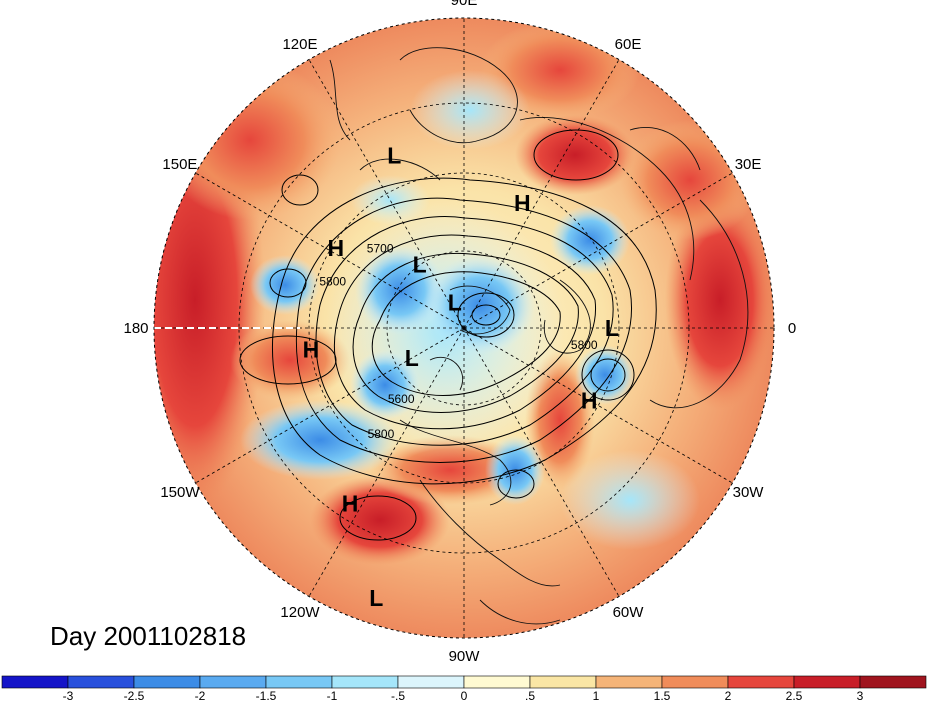  Describe the element at coordinates (401, 399) in the screenshot. I see `contour-label: 5600` at that location.